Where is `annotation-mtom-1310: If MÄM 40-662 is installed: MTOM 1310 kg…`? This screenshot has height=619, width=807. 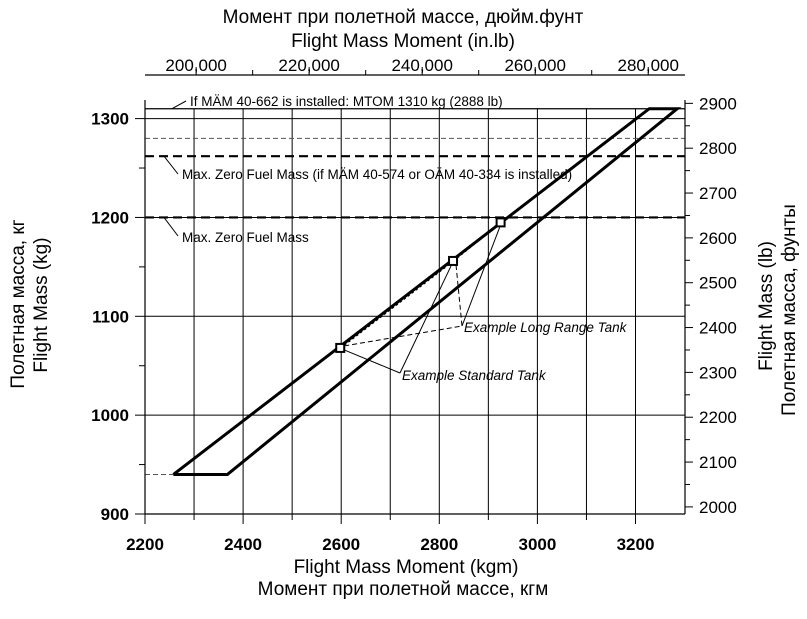
annotation-mtom-1310: If MÄM 40-662 is installed: MTOM 1310 kg… is located at coordinates (346, 101).